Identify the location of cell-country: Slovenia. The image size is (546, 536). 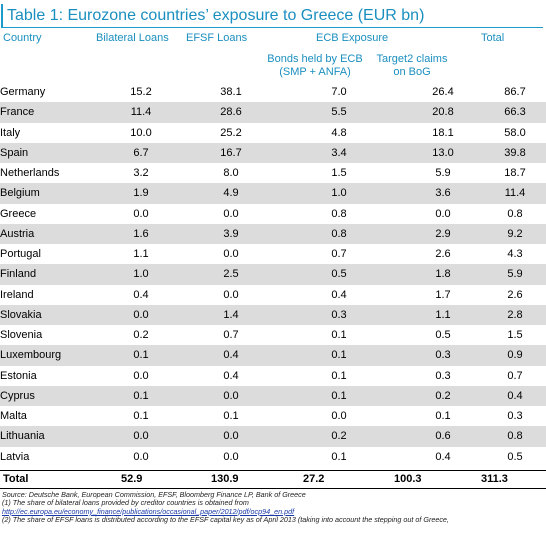
(21, 335).